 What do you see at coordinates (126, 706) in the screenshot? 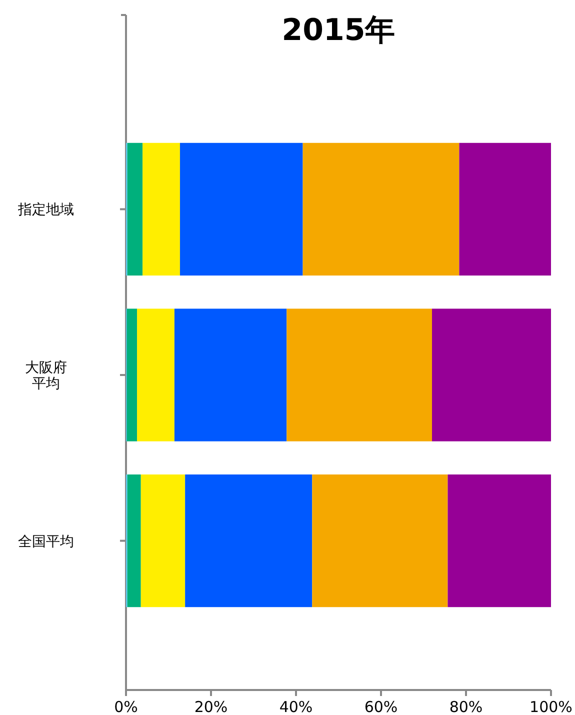
I see `x-tick-label: 0%` at bounding box center [126, 706].